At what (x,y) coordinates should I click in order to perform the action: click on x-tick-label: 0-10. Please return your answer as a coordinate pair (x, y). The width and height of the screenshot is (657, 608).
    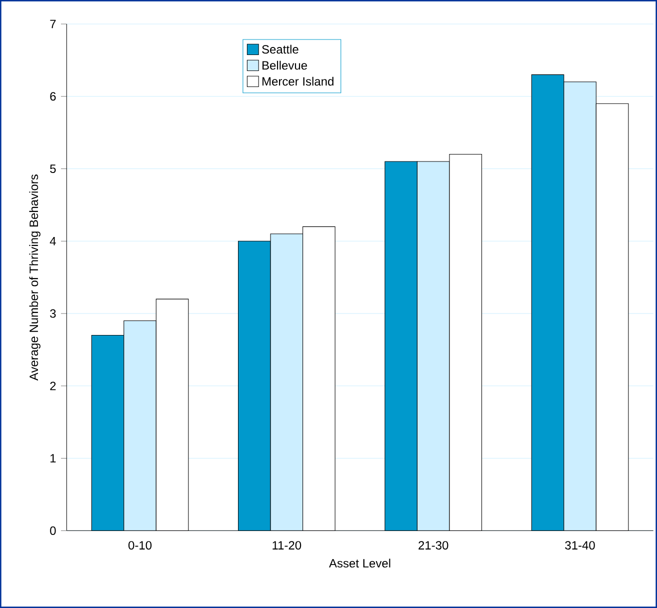
    Looking at the image, I should click on (140, 545).